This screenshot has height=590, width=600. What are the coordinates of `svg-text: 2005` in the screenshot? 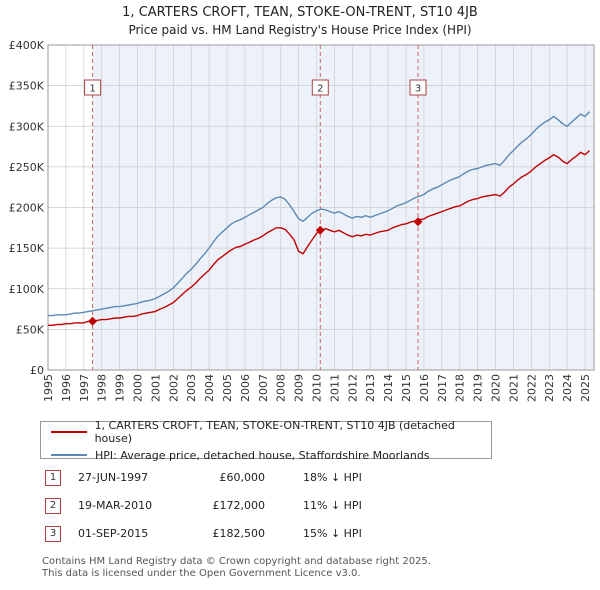 It's located at (227, 388).